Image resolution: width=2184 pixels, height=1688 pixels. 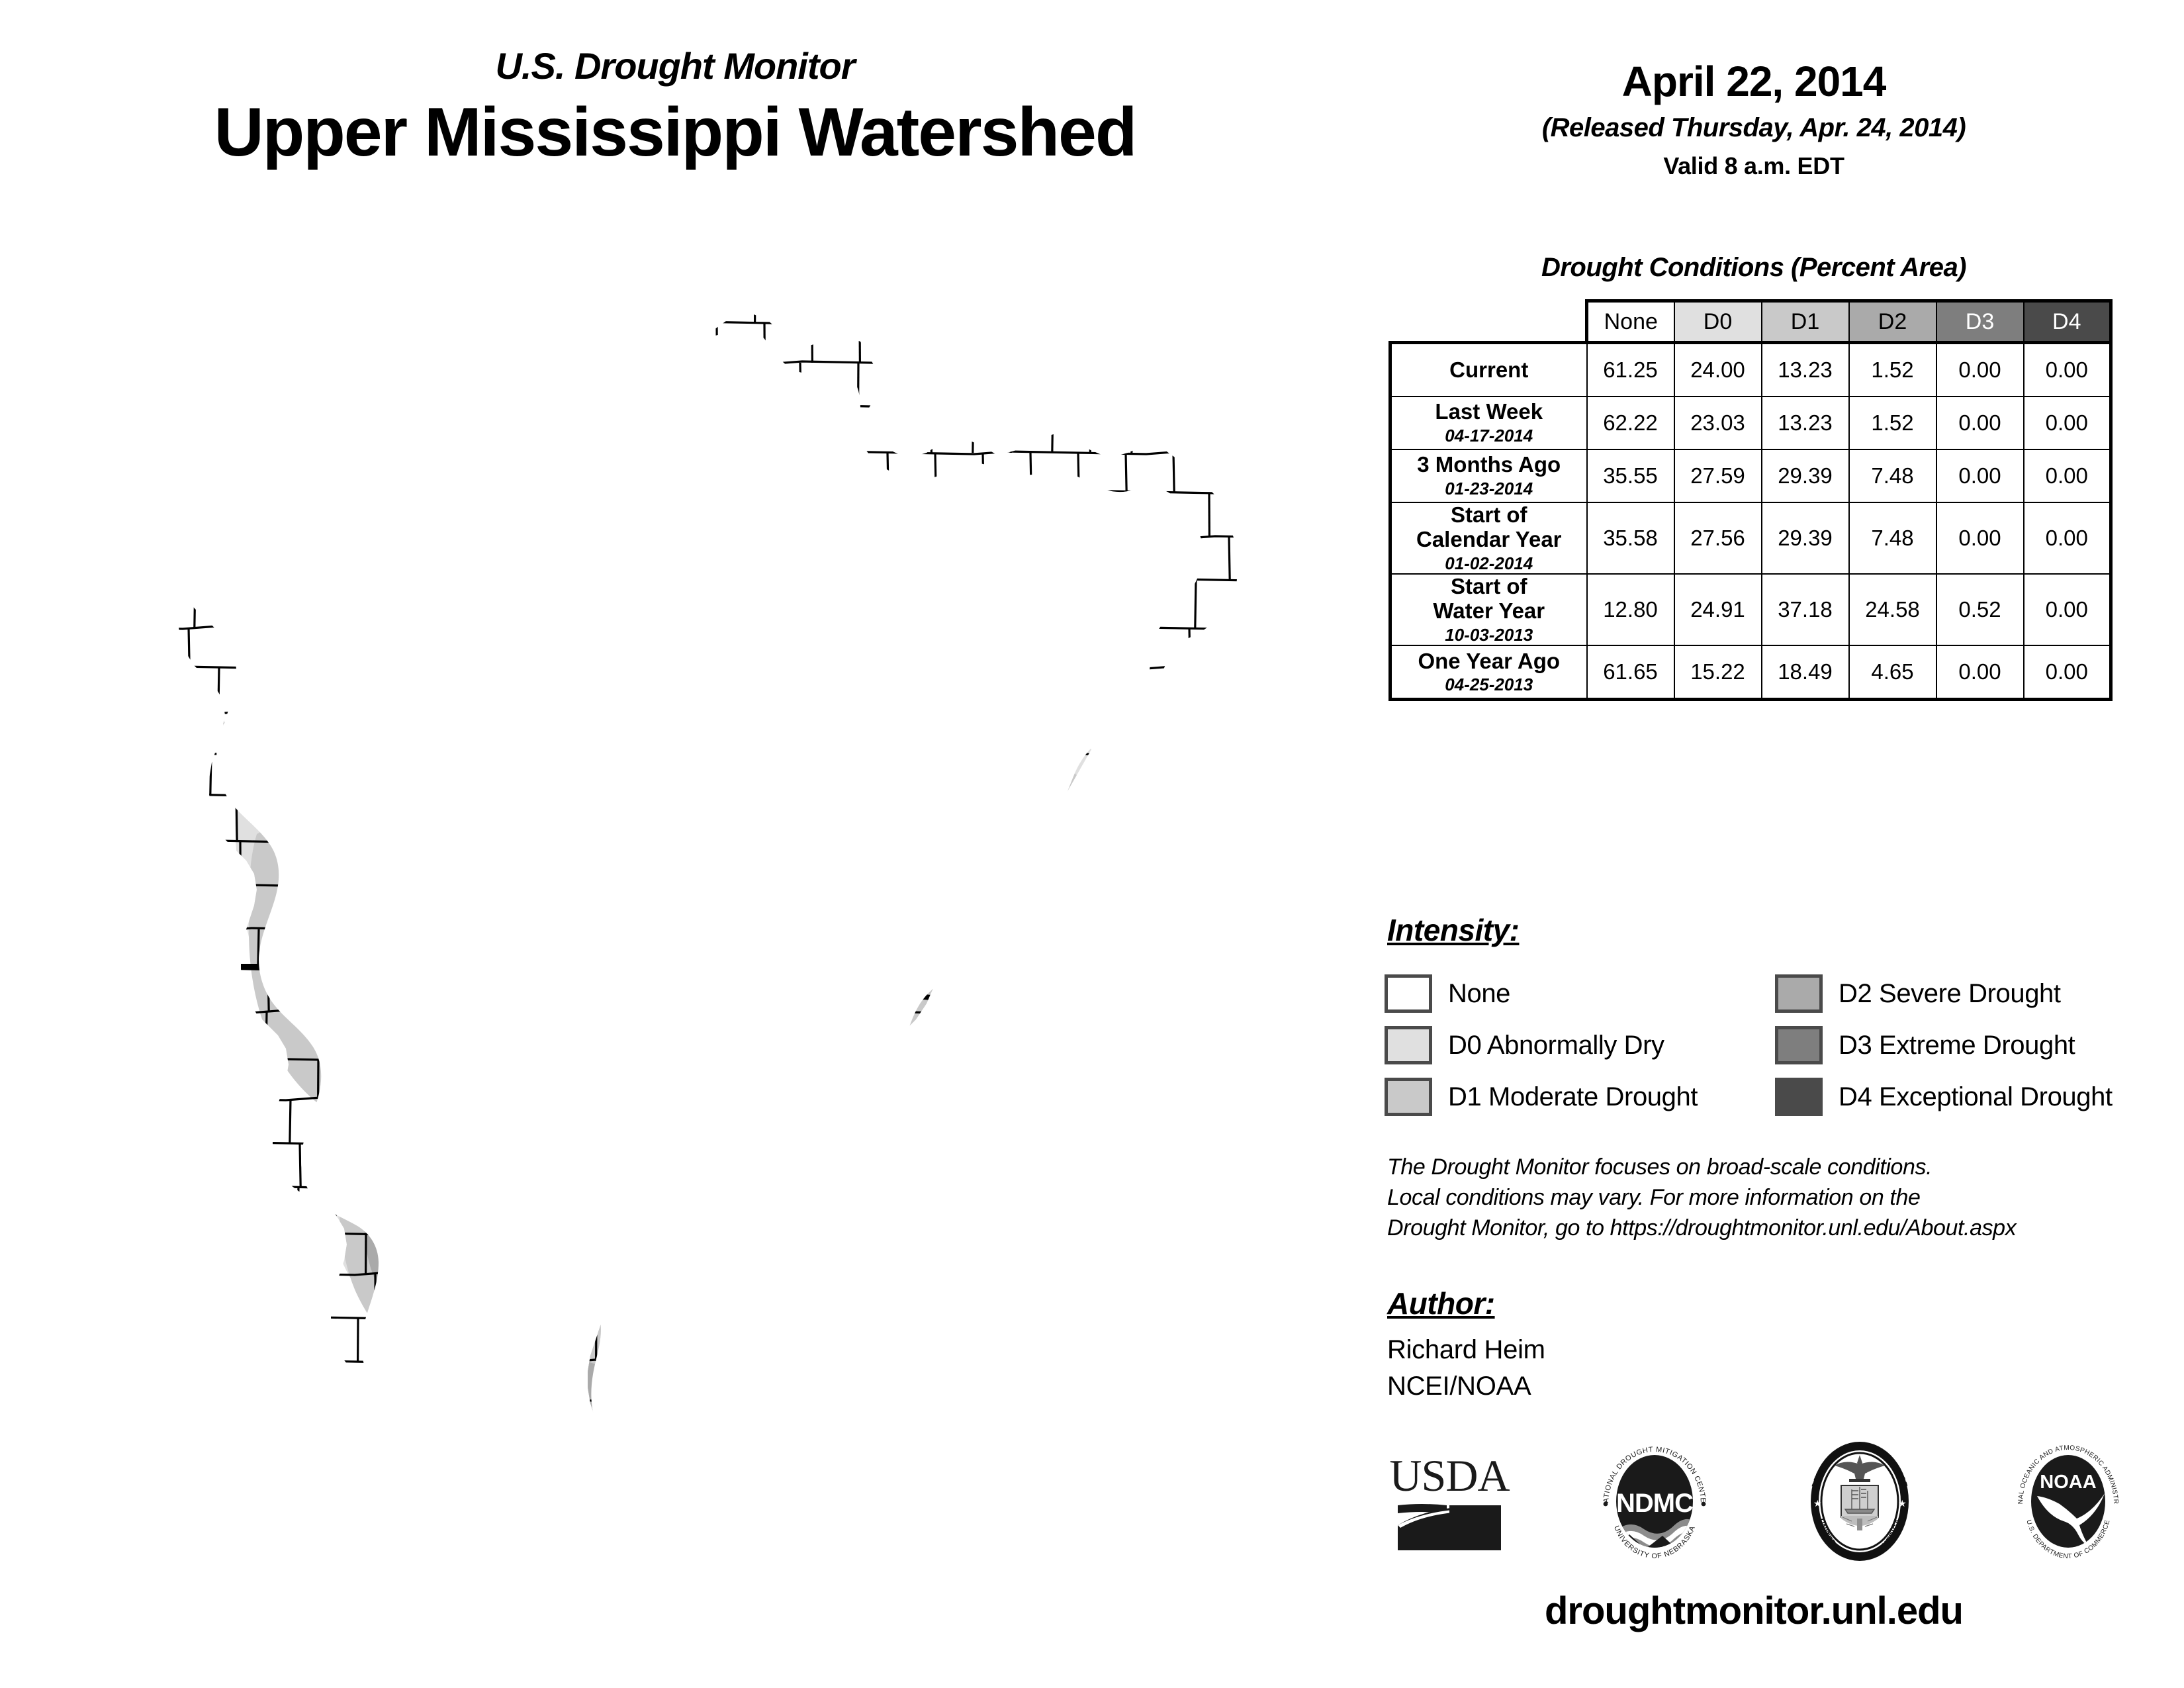 What do you see at coordinates (1630, 423) in the screenshot?
I see `table-cell-none: 62.22` at bounding box center [1630, 423].